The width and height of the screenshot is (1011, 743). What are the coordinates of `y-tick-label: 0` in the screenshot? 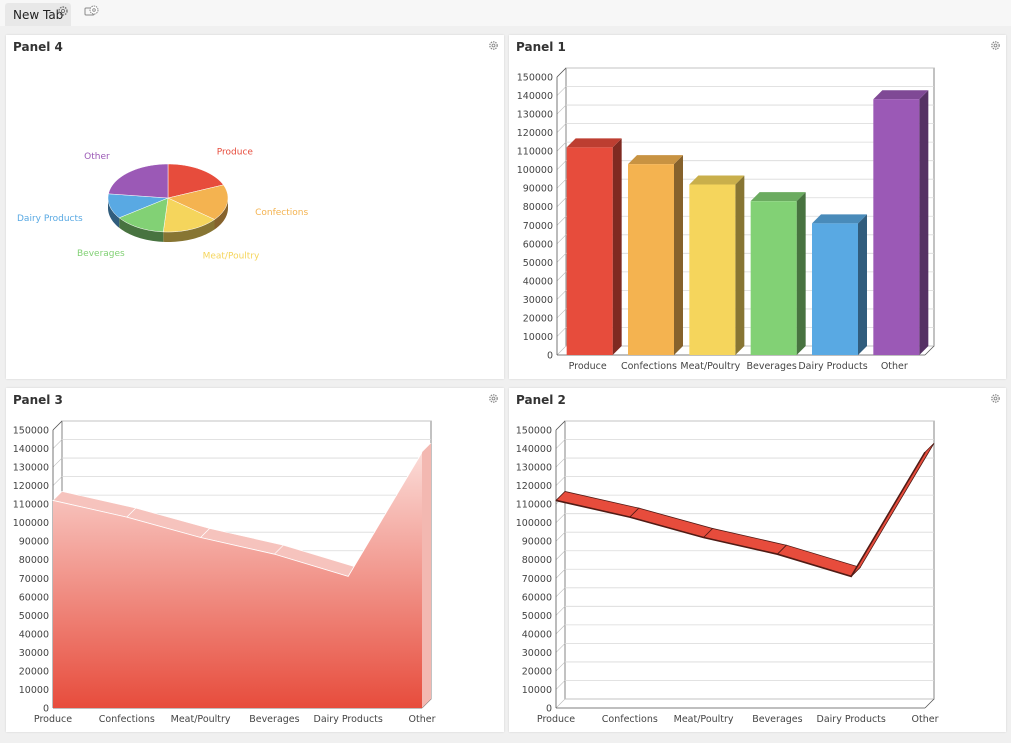 It's located at (46, 709).